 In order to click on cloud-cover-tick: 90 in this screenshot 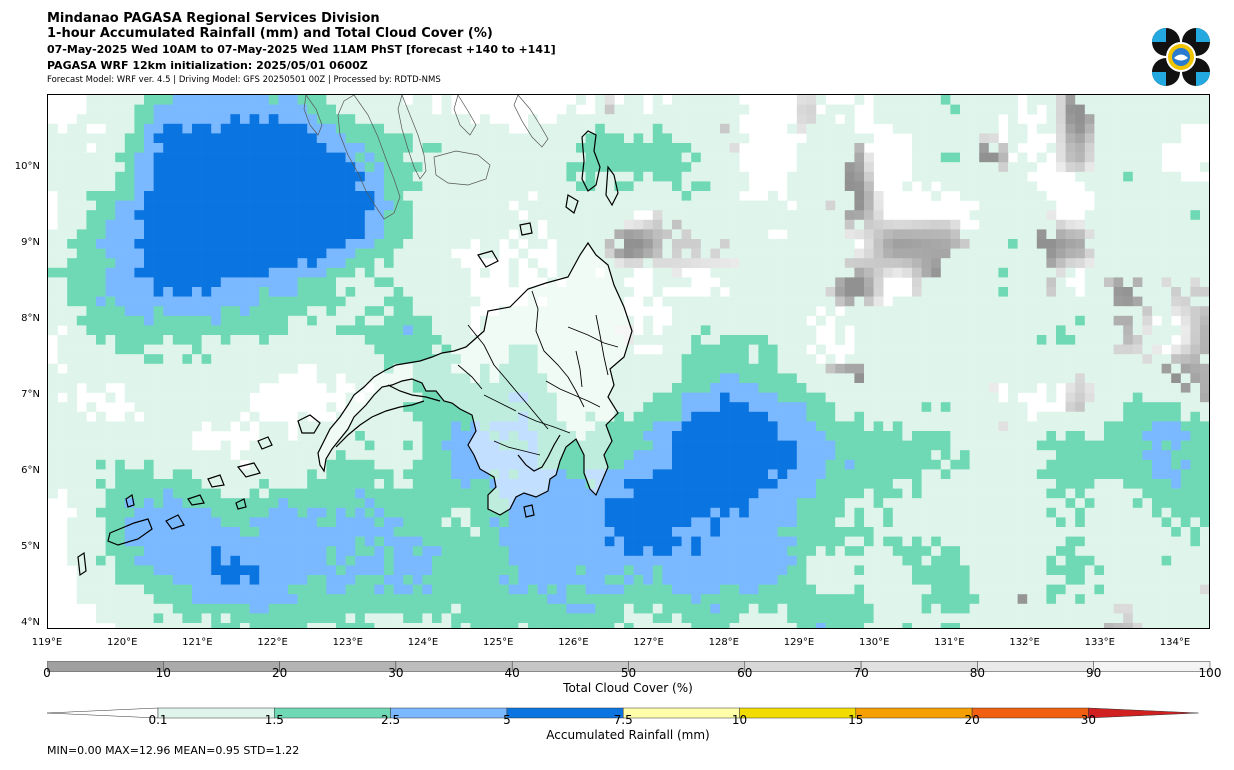, I will do `click(1094, 673)`.